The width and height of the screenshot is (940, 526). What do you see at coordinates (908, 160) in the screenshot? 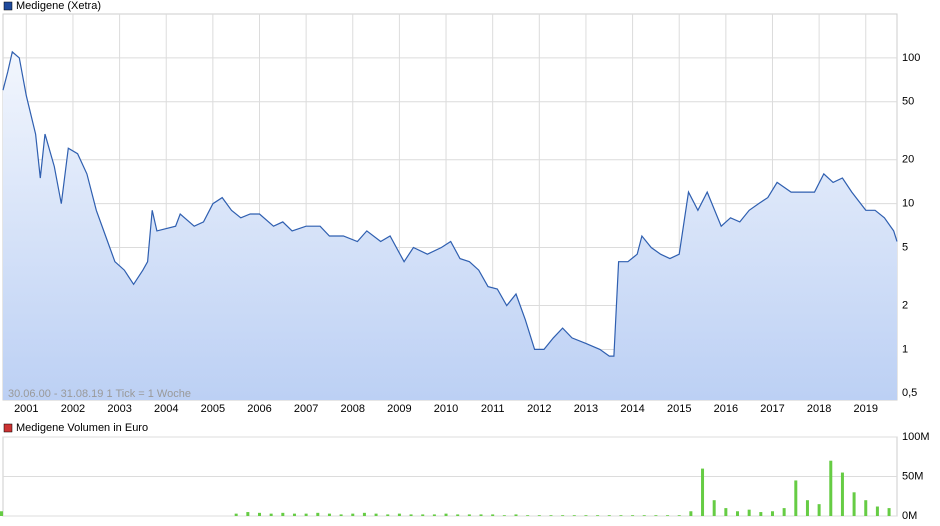
I see `y-tick-label: 20` at bounding box center [908, 160].